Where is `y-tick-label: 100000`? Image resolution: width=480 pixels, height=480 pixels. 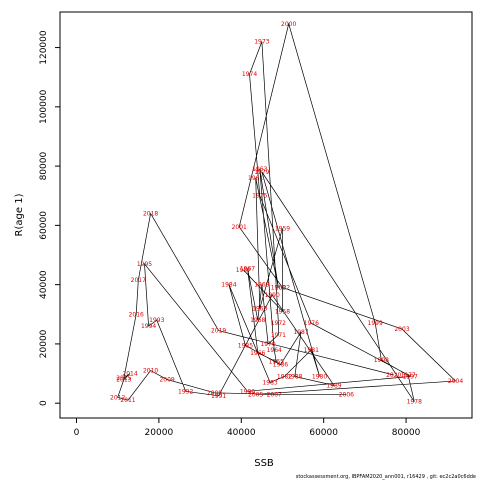
y-tick-label: 100000 is located at coordinates (44, 106).